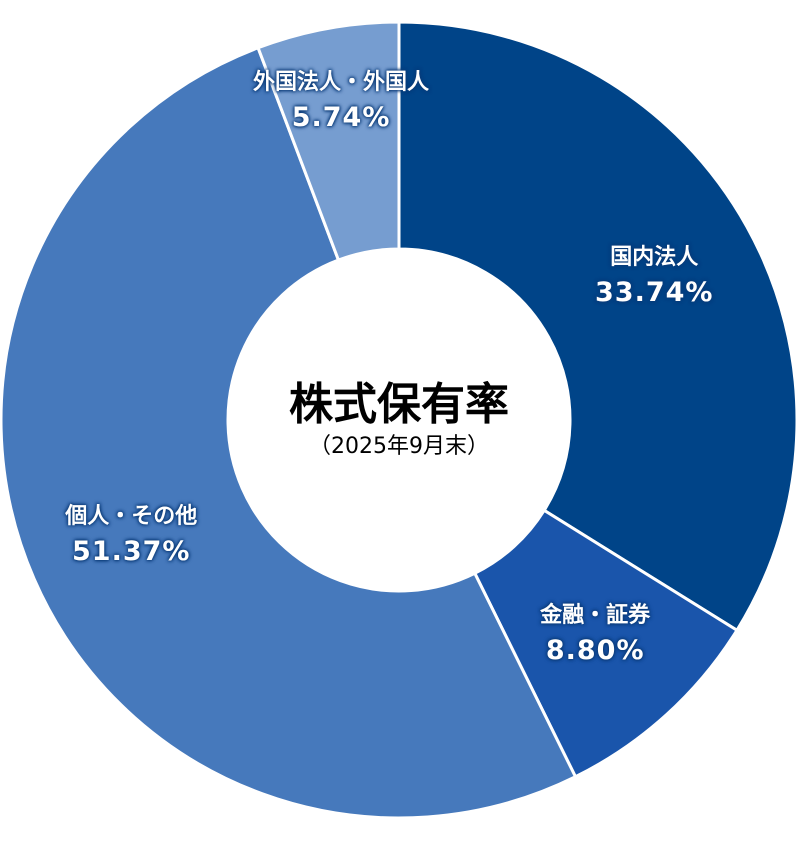  Describe the element at coordinates (341, 83) in the screenshot. I see `slice-name: 外国法人・外国人` at that location.